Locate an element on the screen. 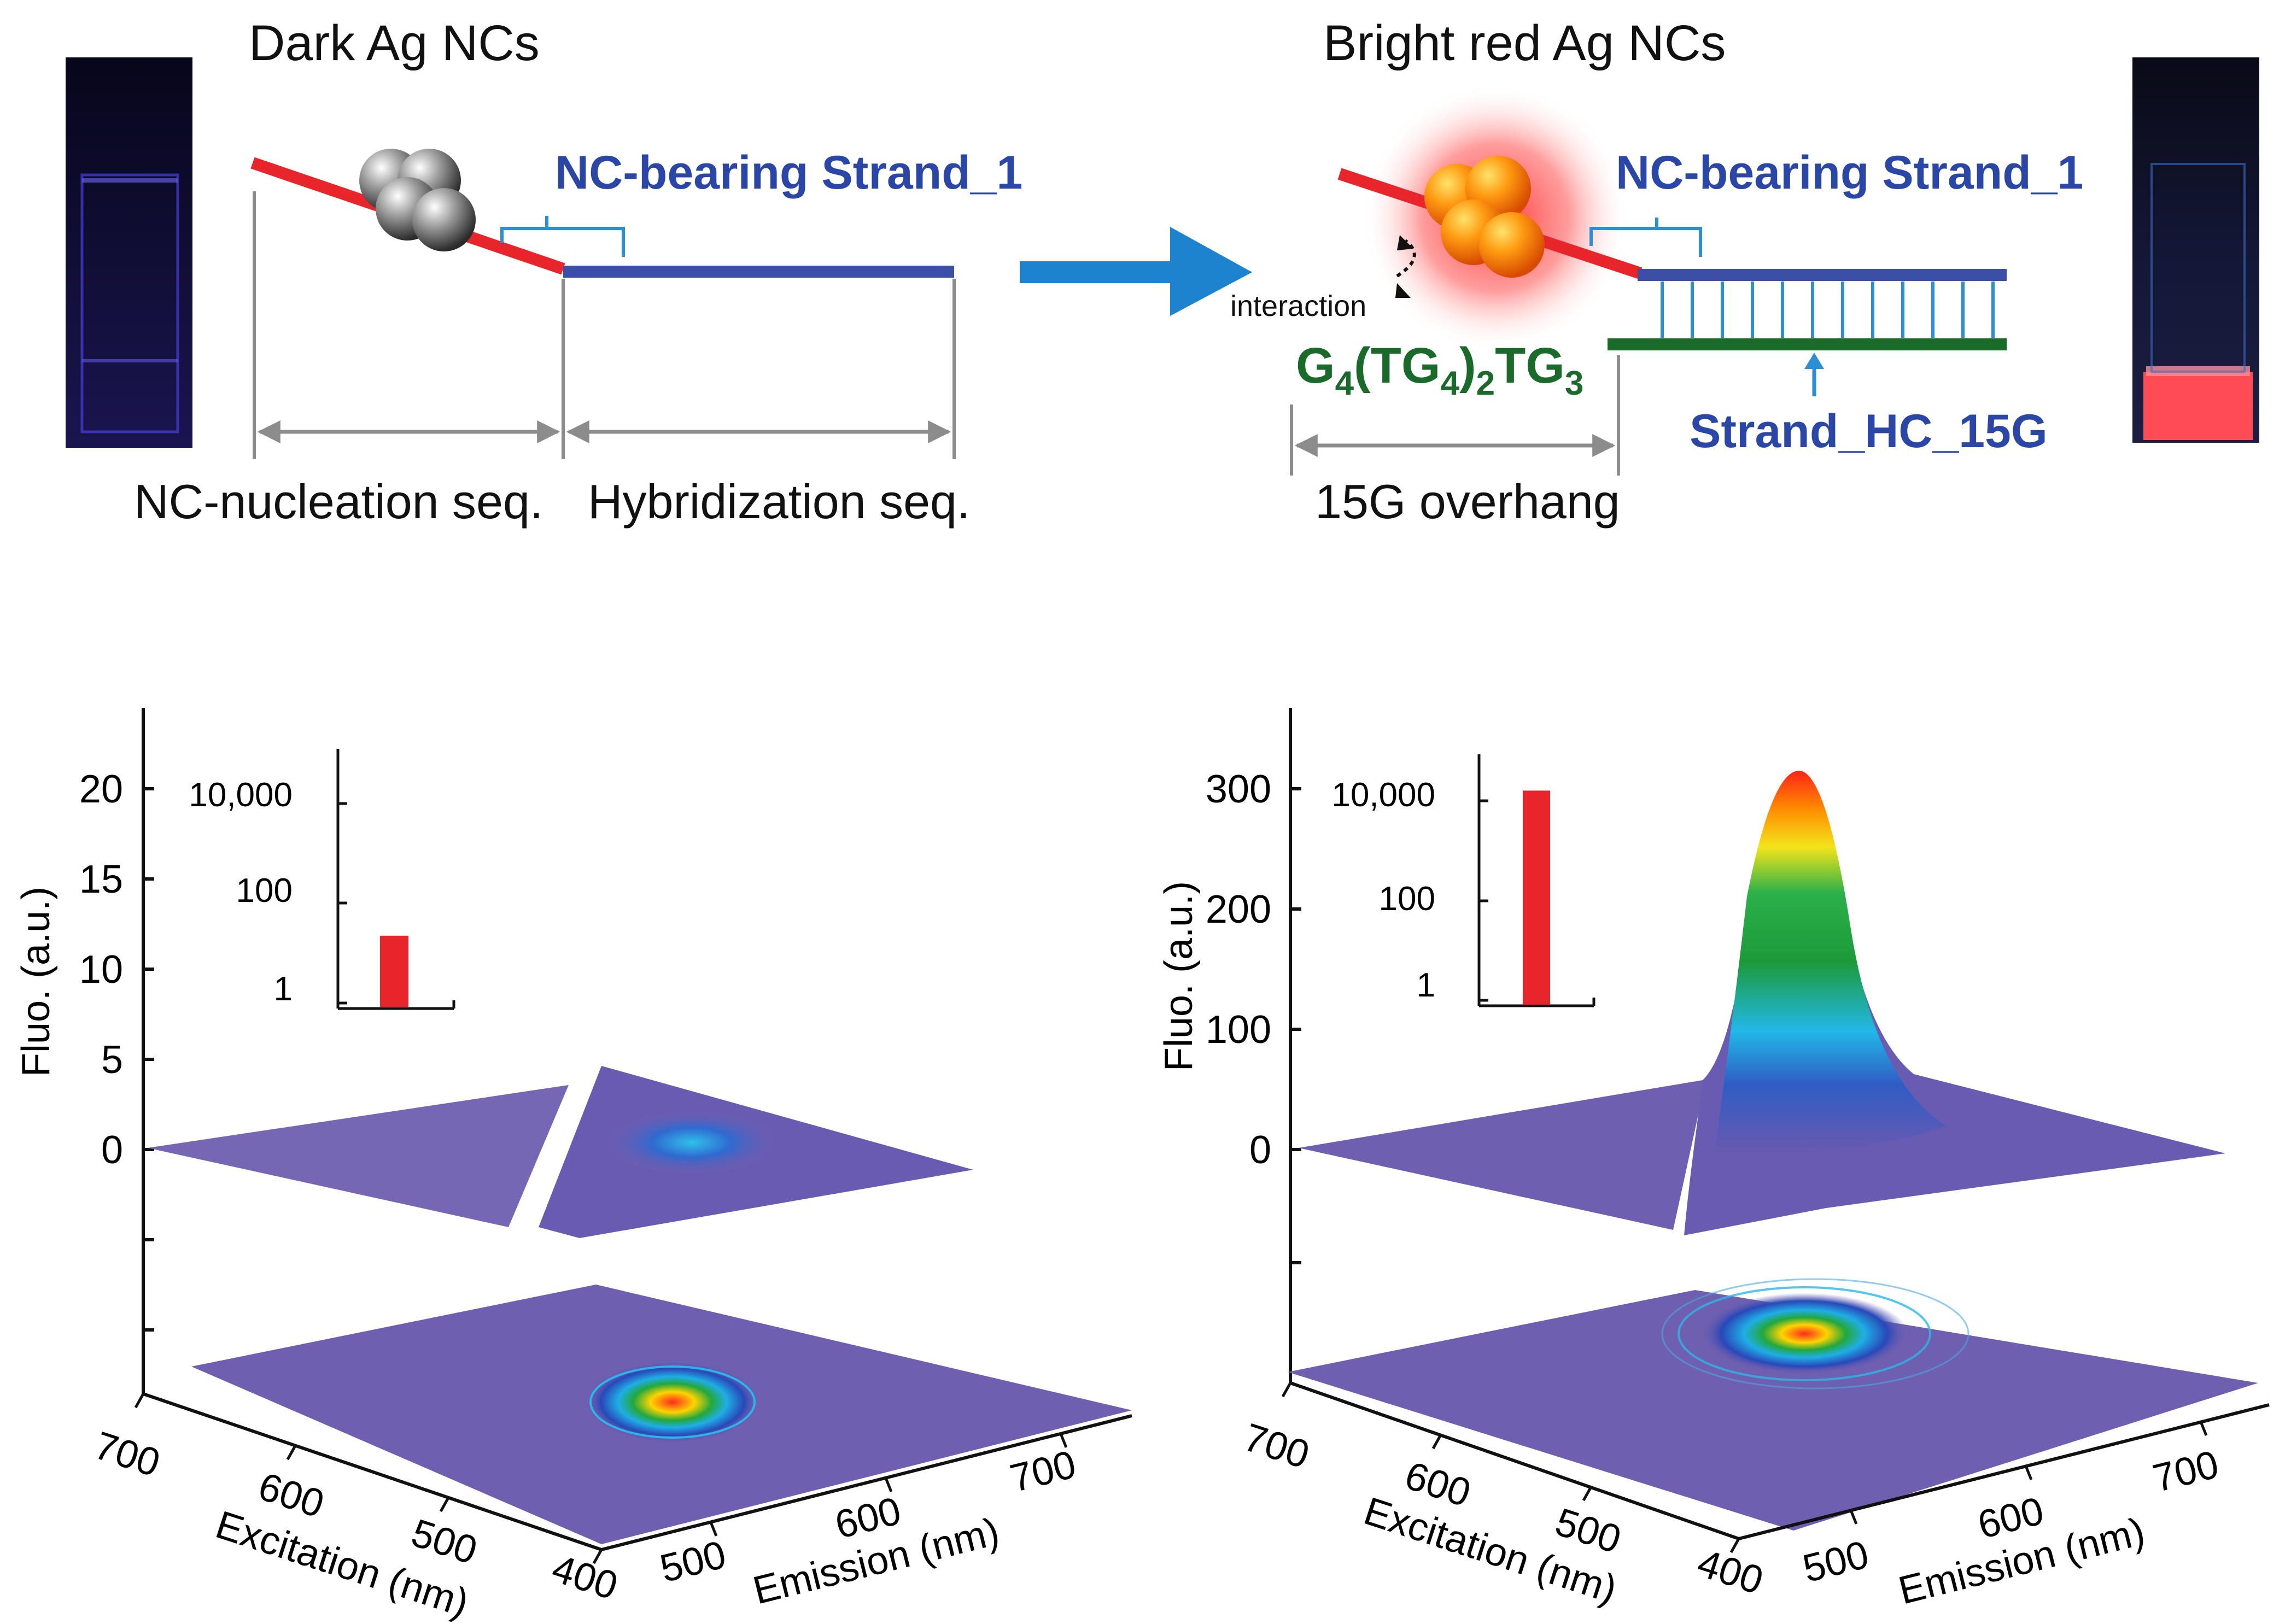 The width and height of the screenshot is (2291, 1624). emission-peak is located at coordinates (1830, 962).